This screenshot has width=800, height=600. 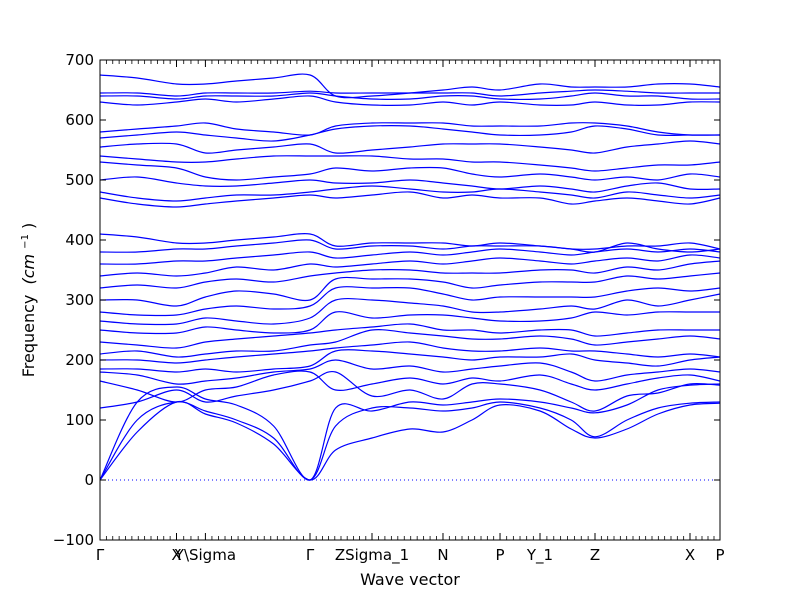 I want to click on y-axis-label: Frequency (cm −1 ), so click(x=25, y=300).